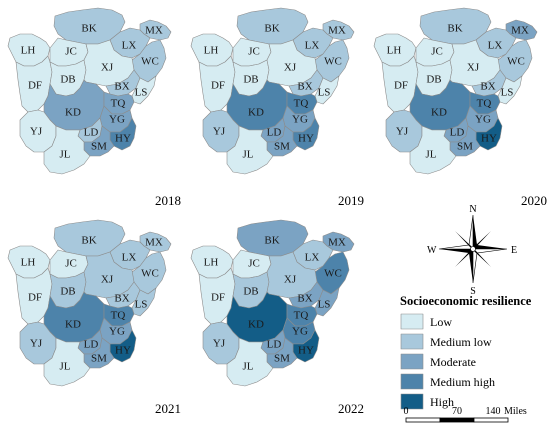 This screenshot has height=431, width=550. What do you see at coordinates (412, 321) in the screenshot?
I see `legend-swatch-low` at bounding box center [412, 321].